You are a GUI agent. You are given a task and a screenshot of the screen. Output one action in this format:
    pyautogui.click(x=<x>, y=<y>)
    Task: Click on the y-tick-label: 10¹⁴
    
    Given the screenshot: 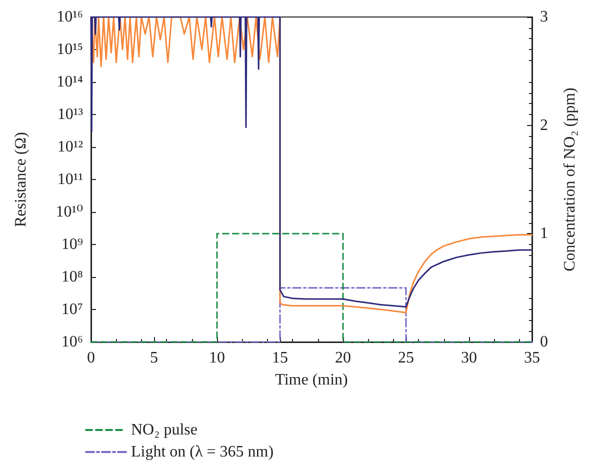 What is the action you would take?
    pyautogui.click(x=70, y=82)
    